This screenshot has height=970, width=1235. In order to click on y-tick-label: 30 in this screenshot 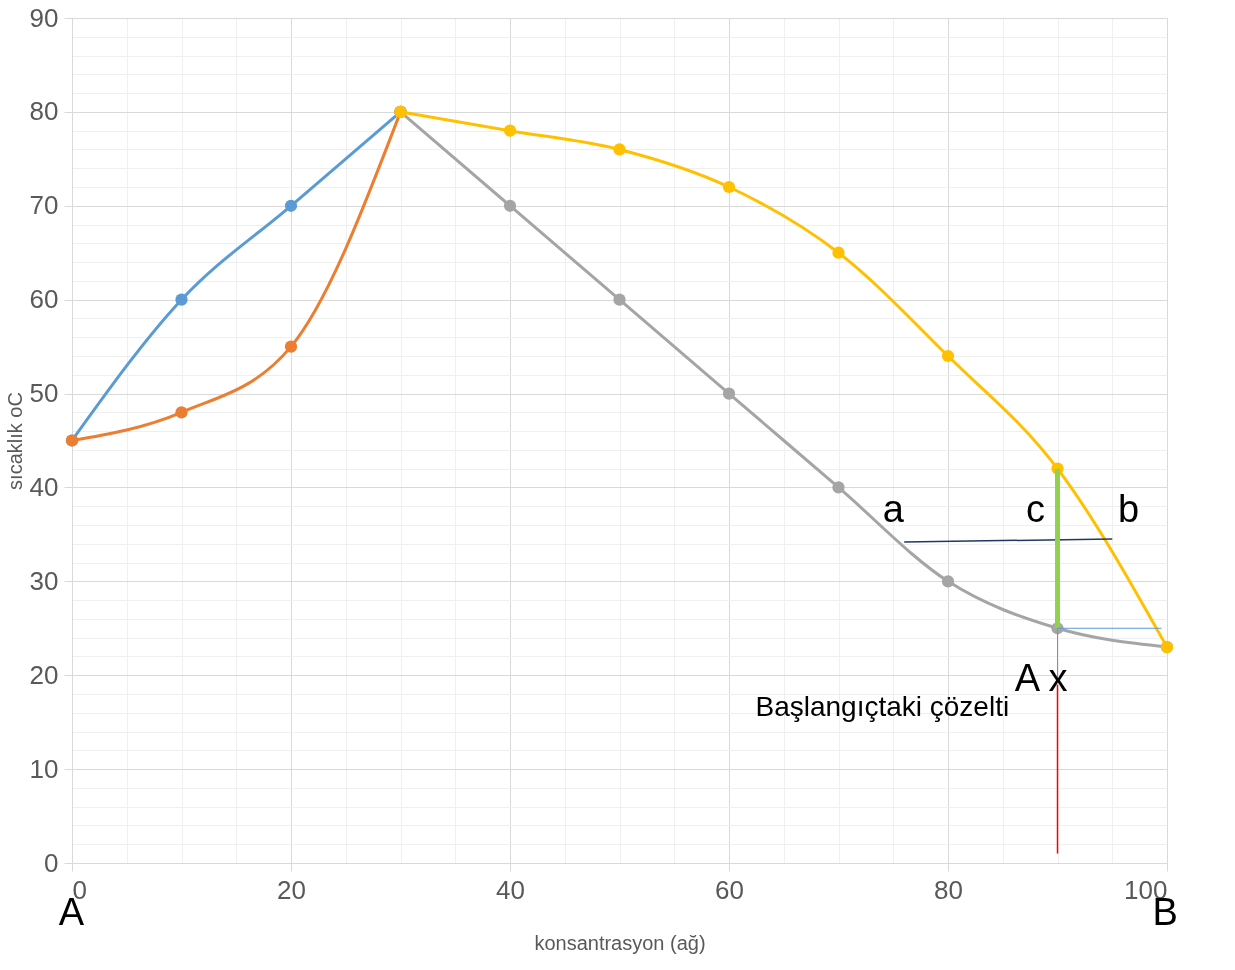, I will do `click(44, 580)`.